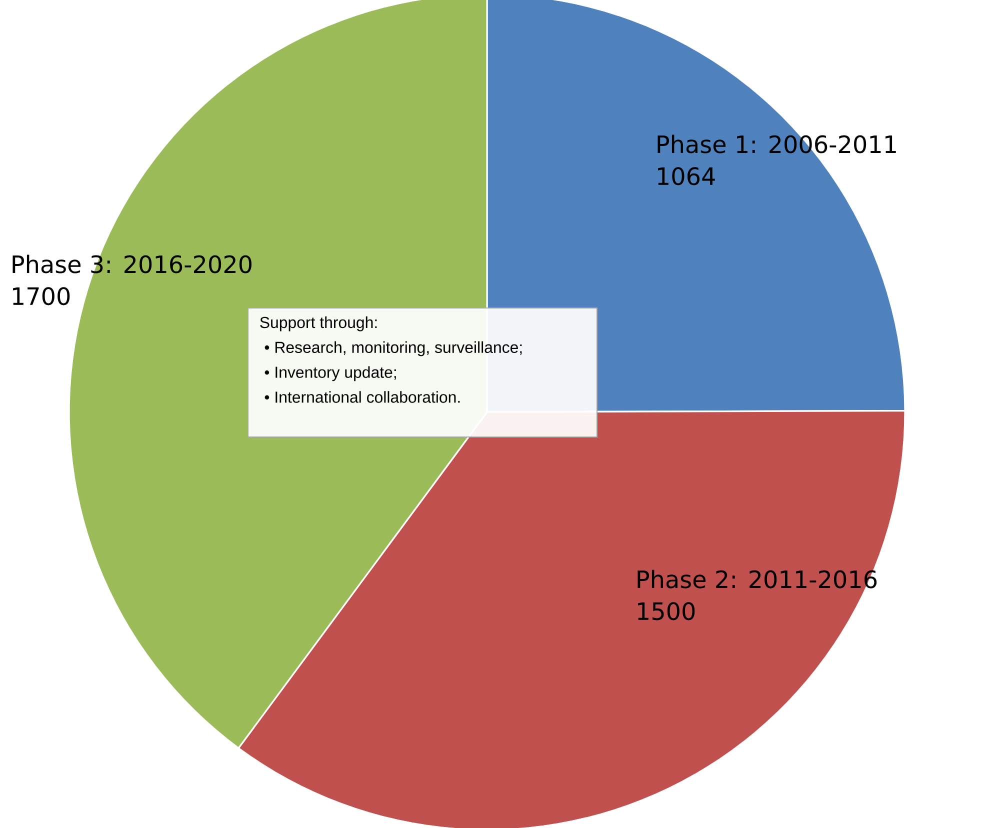 The width and height of the screenshot is (994, 828). I want to click on data-label: 1064, so click(686, 176).